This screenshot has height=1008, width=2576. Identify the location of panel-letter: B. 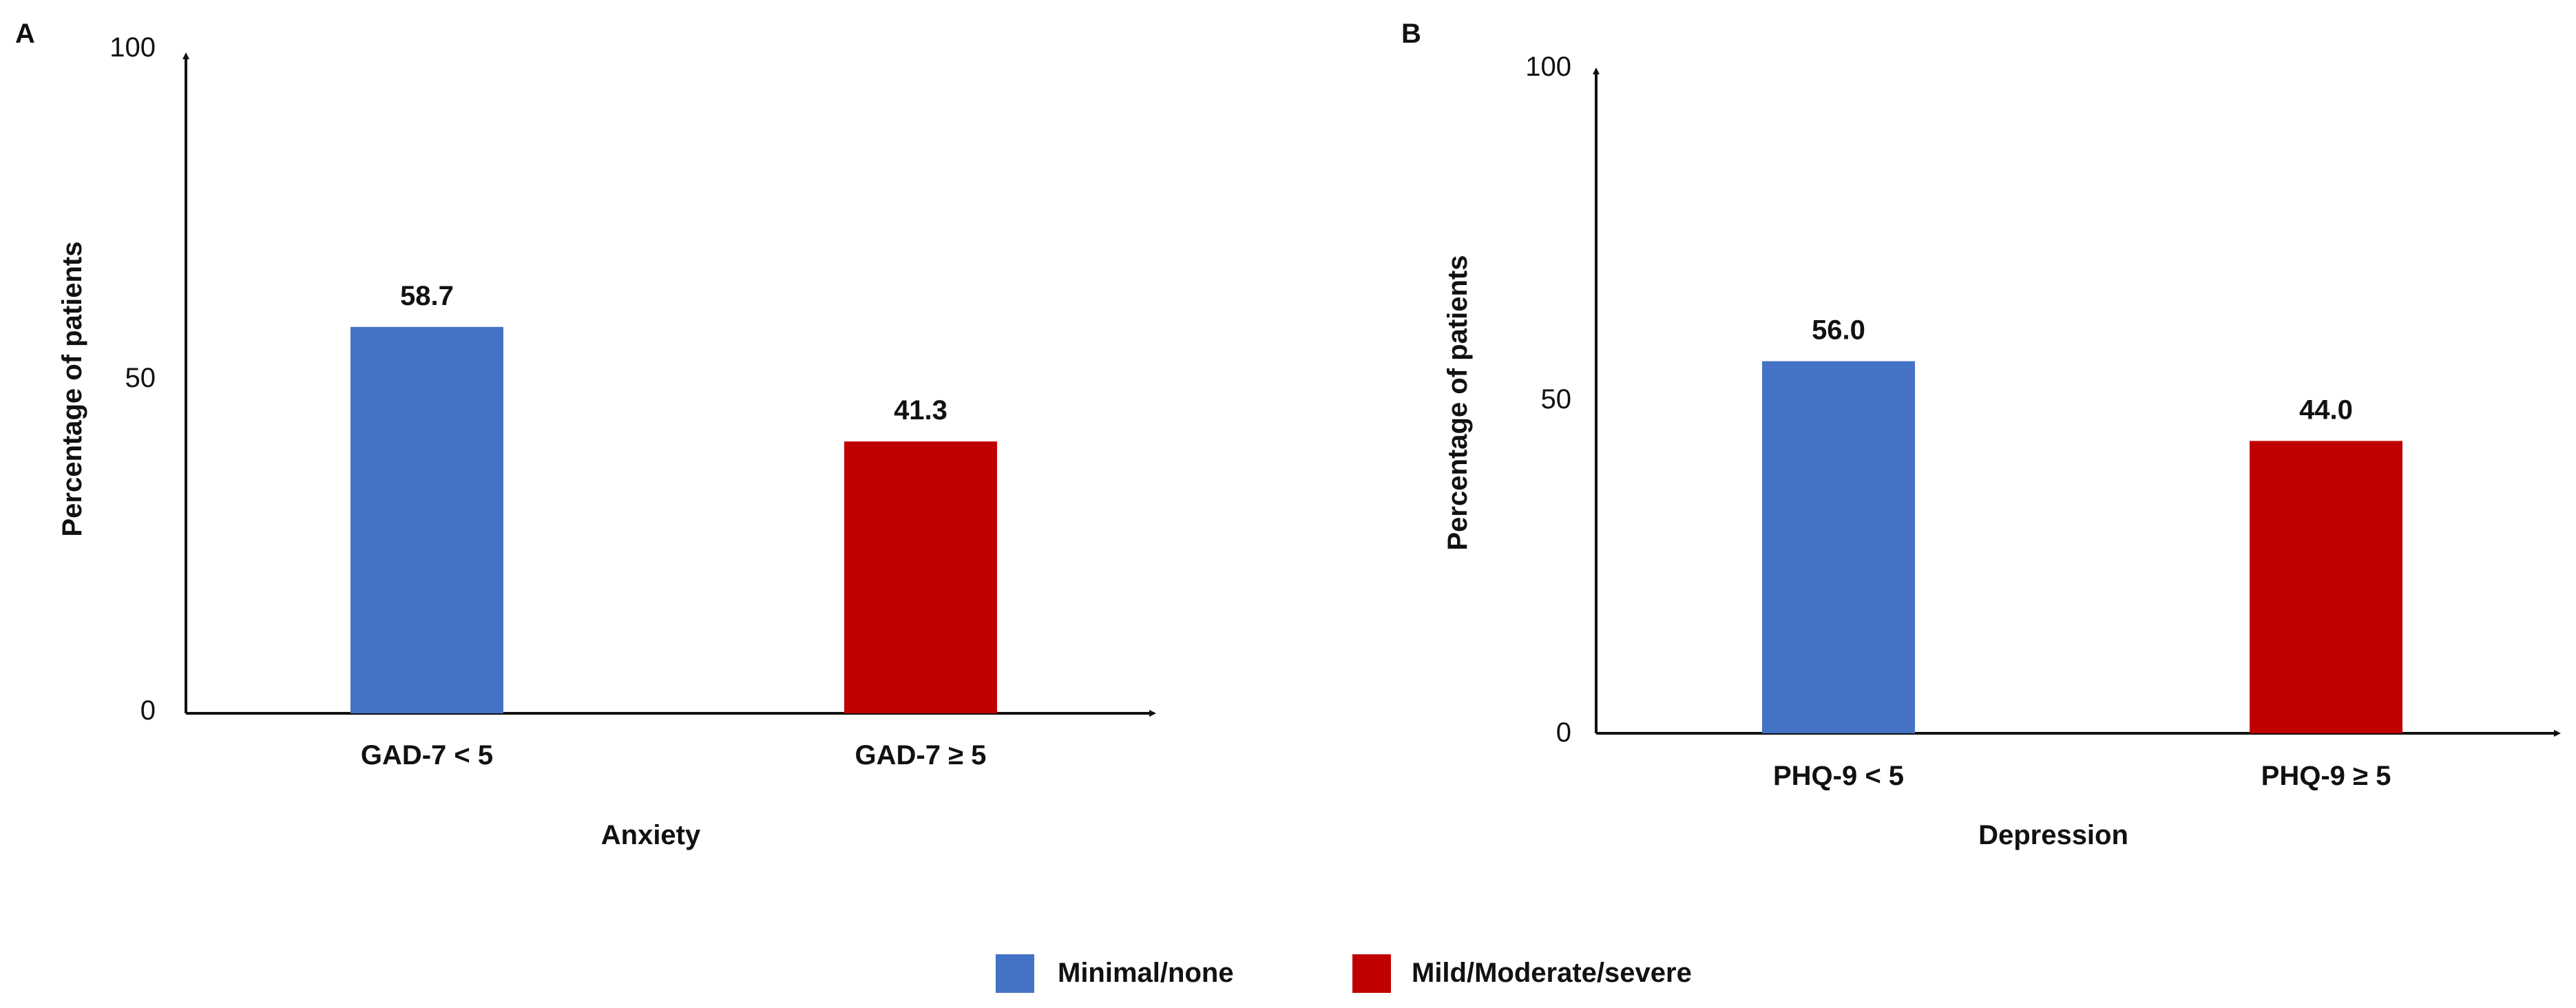
(1411, 34).